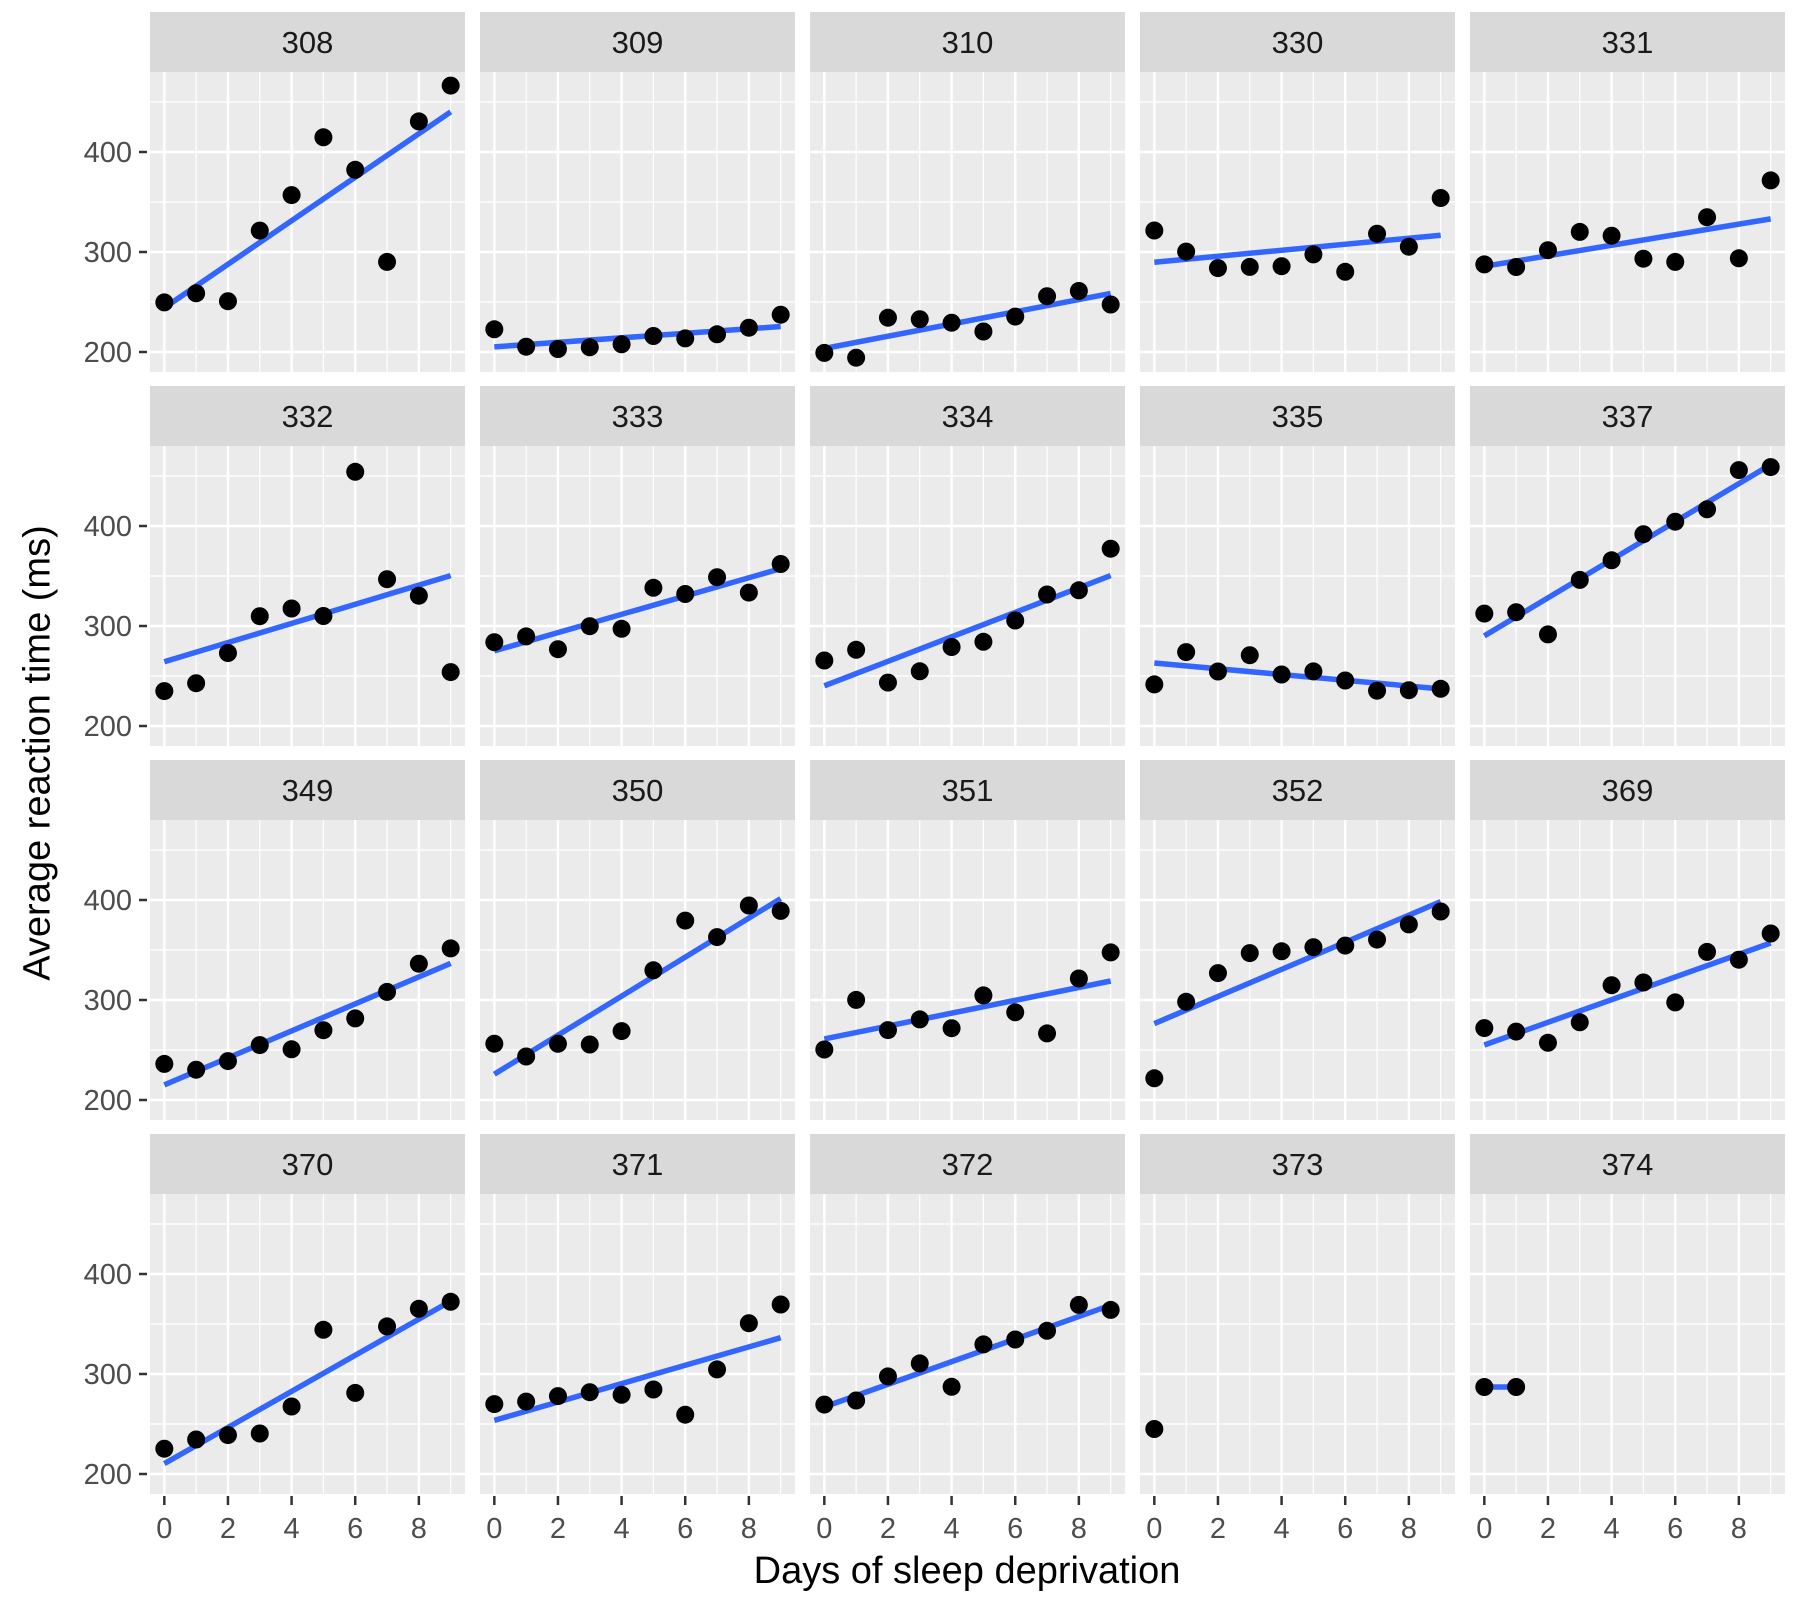 Image resolution: width=1800 pixels, height=1620 pixels. What do you see at coordinates (1627, 192) in the screenshot?
I see `facet-331: 331` at bounding box center [1627, 192].